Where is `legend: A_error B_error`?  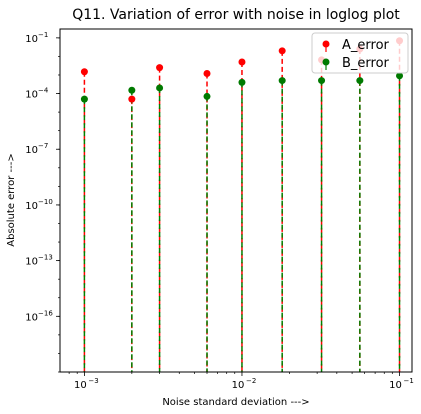
legend: A_error B_error is located at coordinates (360, 53).